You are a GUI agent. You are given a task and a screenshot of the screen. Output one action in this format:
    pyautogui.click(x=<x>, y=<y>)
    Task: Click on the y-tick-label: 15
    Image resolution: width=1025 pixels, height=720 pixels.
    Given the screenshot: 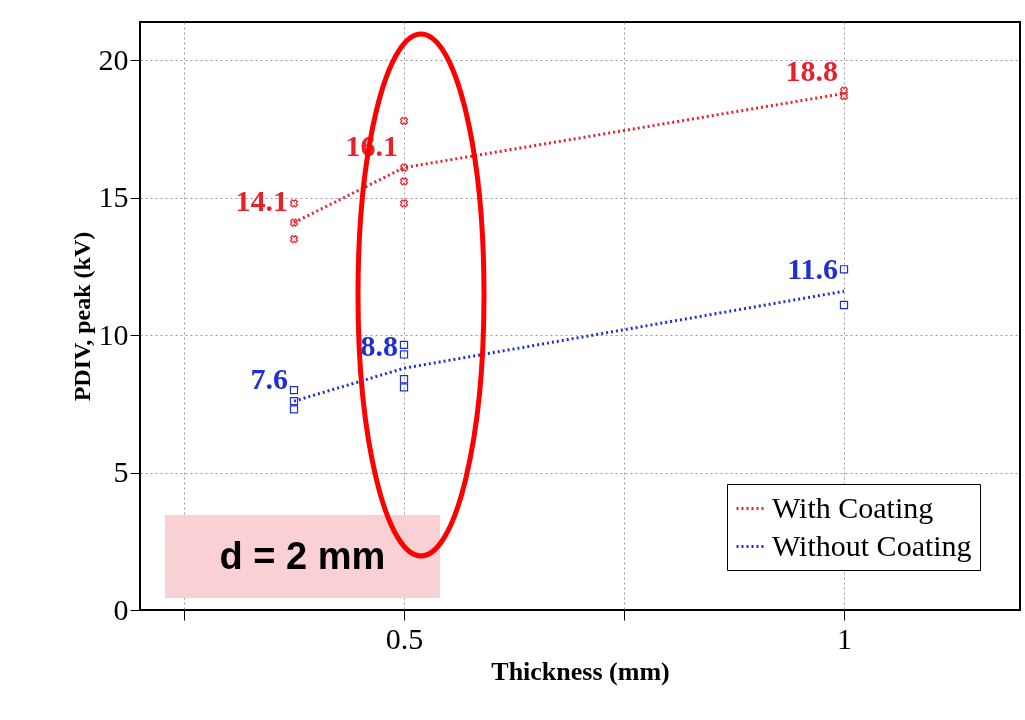 What is the action you would take?
    pyautogui.click(x=113, y=197)
    